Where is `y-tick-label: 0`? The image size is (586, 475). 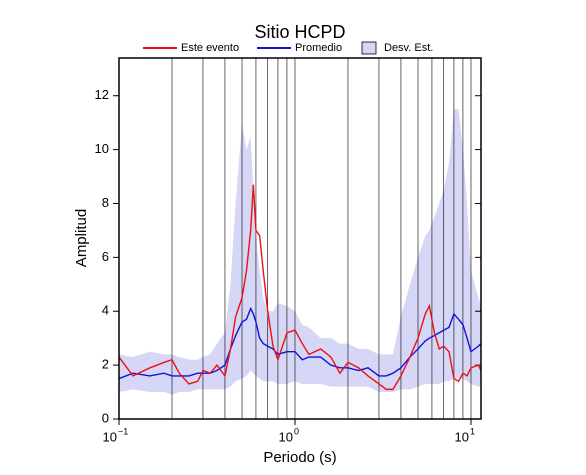
y-tick-label: 0 is located at coordinates (105, 417).